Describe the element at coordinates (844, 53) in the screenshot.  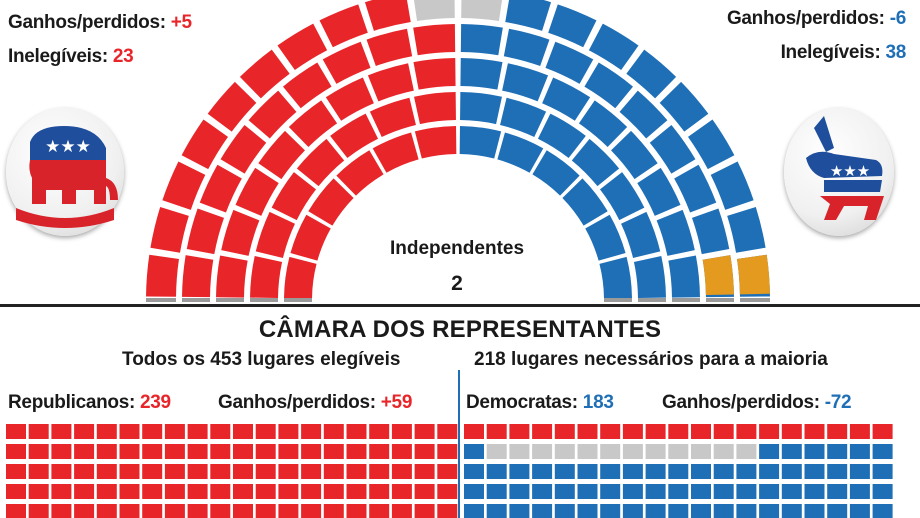
I see `senate-dem-inelig: Inelegíveis: 38` at that location.